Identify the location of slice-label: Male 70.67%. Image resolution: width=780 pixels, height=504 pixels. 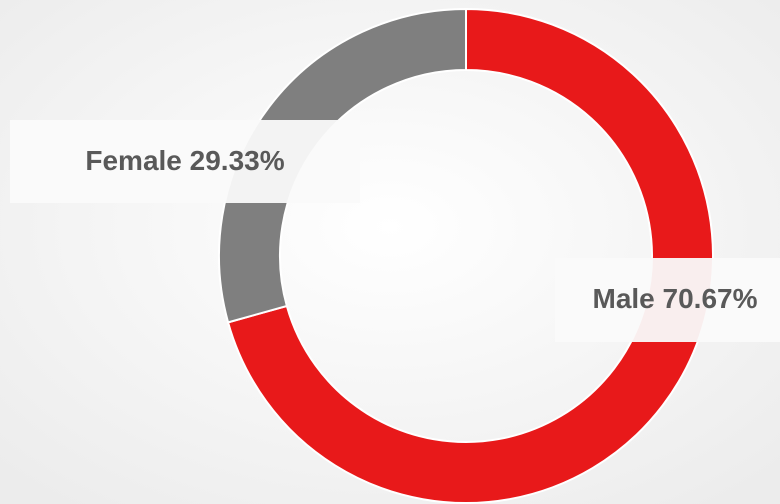
(675, 298).